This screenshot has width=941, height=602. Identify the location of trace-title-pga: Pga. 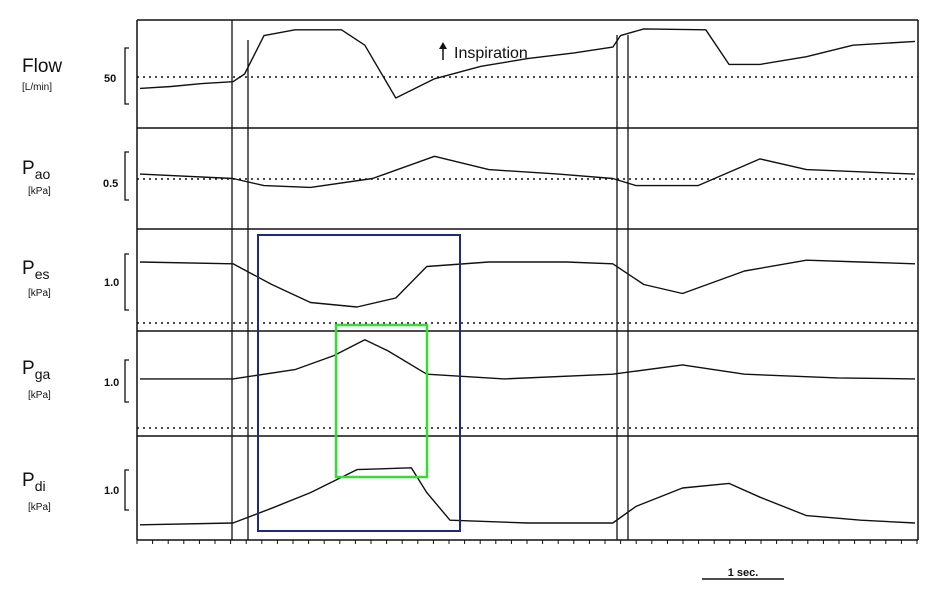
(36, 370).